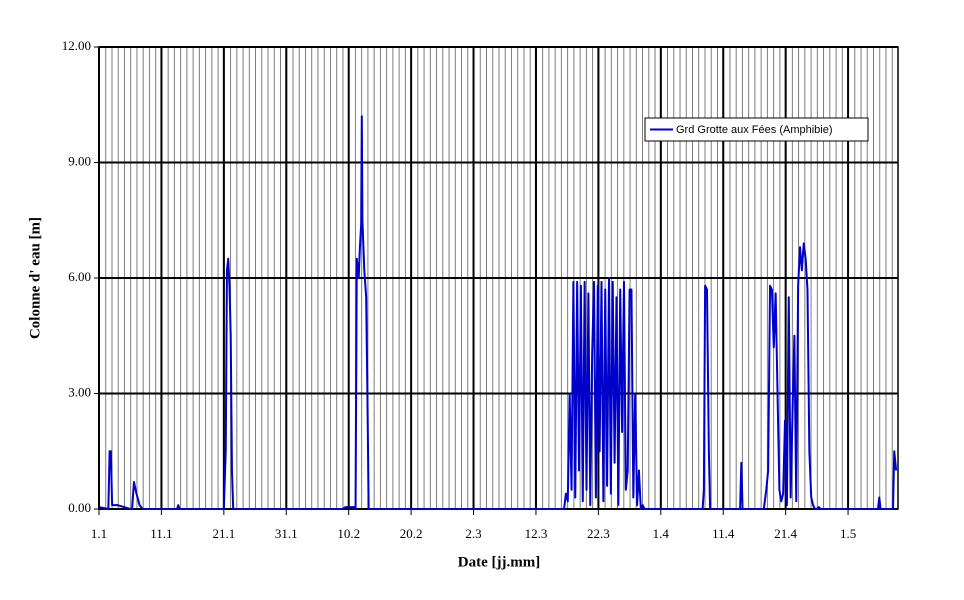 The image size is (964, 600). I want to click on x-tick-label: 22.3, so click(598, 533).